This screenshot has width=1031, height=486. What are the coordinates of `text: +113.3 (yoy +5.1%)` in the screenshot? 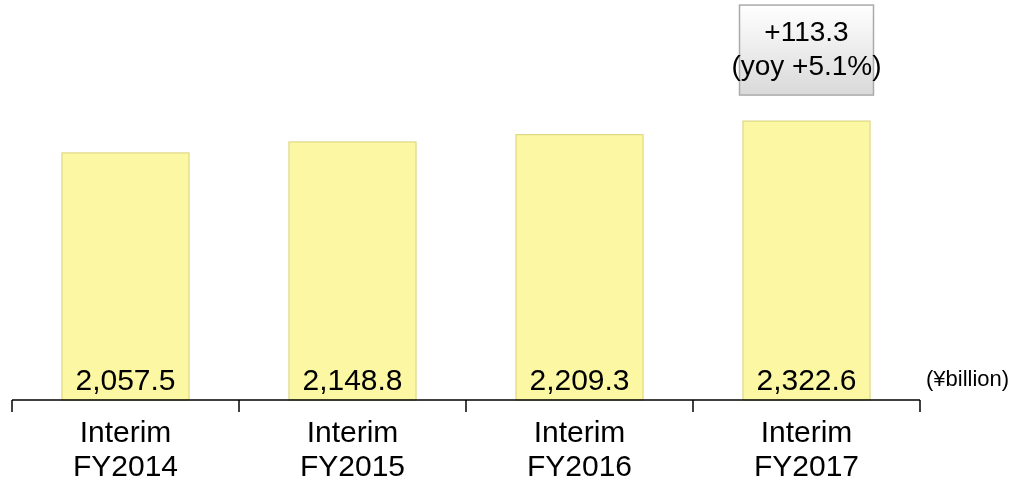 It's located at (806, 49).